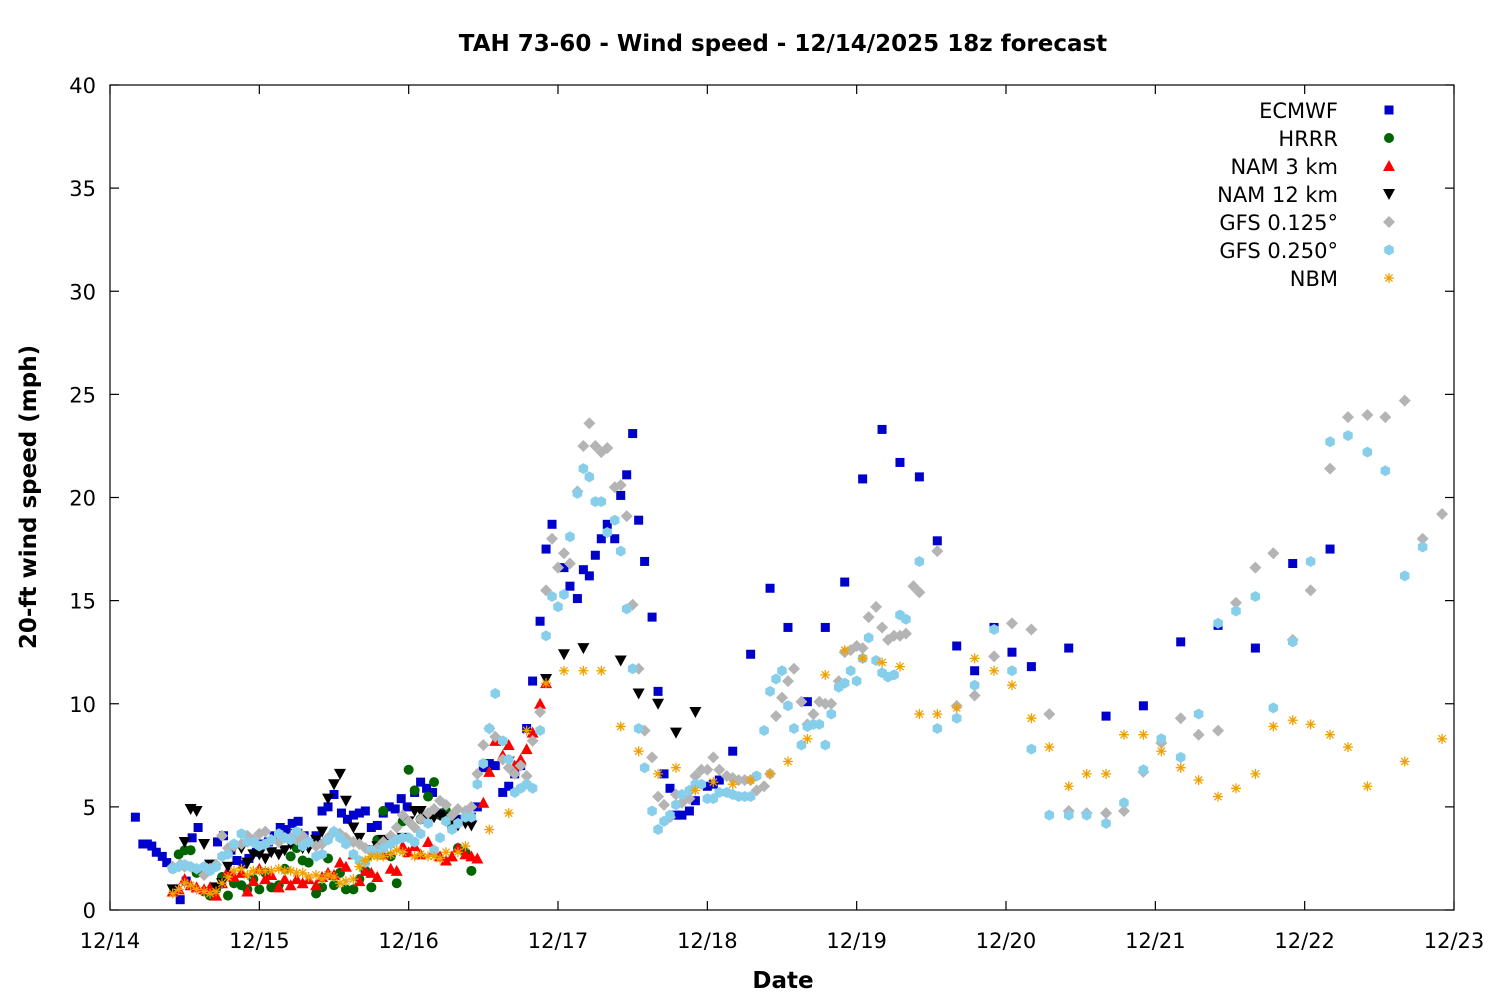 The image size is (1500, 1000). What do you see at coordinates (1389, 138) in the screenshot?
I see `legend-marker` at bounding box center [1389, 138].